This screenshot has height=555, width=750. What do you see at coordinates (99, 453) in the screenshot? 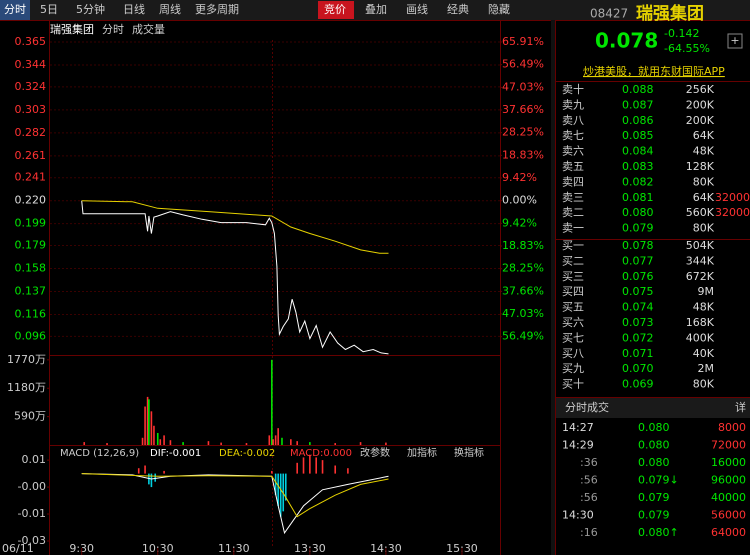
I see `macd-indicator: MACD (12,26,9)` at bounding box center [99, 453].